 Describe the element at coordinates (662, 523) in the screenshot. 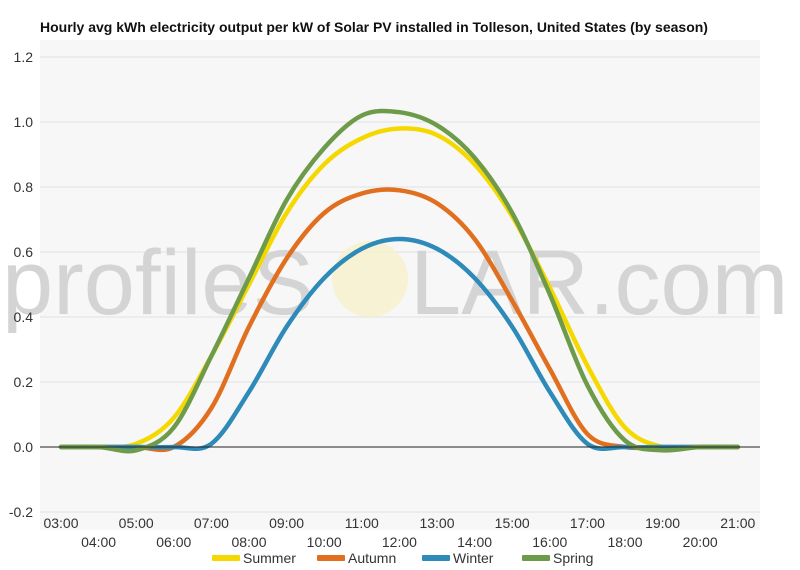

I see `x-tick-label: 19:00` at that location.